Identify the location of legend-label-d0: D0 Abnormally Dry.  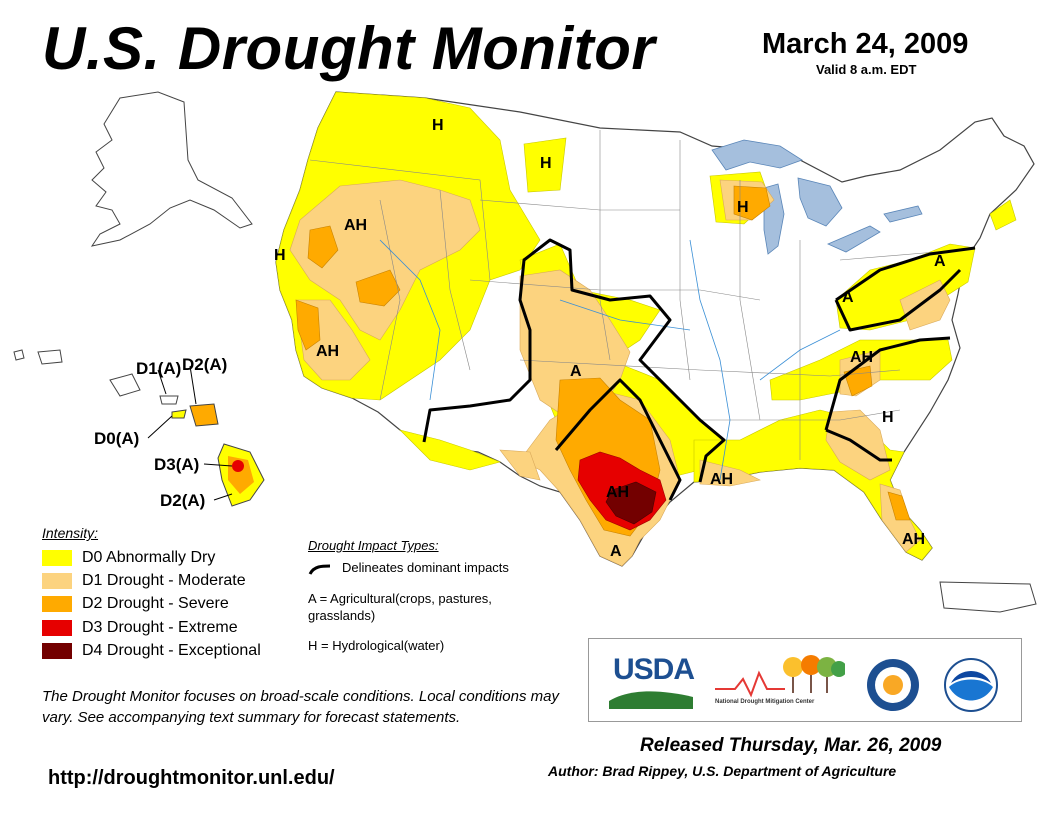
(149, 557).